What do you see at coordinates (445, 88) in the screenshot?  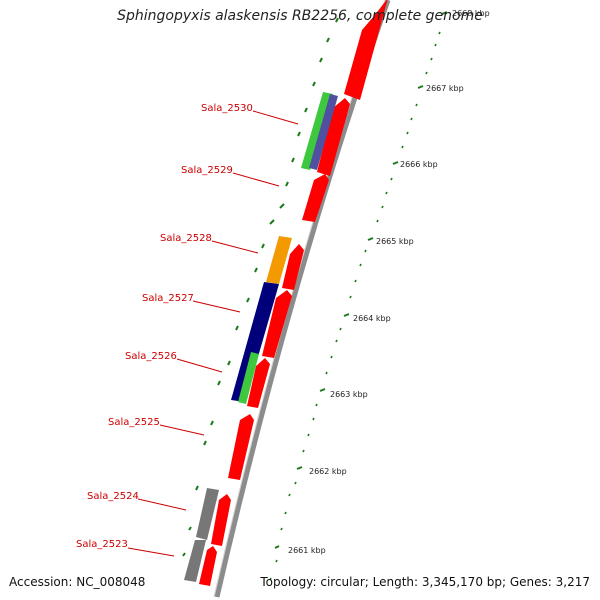 I see `tick-label-2667: 2667 kbp` at bounding box center [445, 88].